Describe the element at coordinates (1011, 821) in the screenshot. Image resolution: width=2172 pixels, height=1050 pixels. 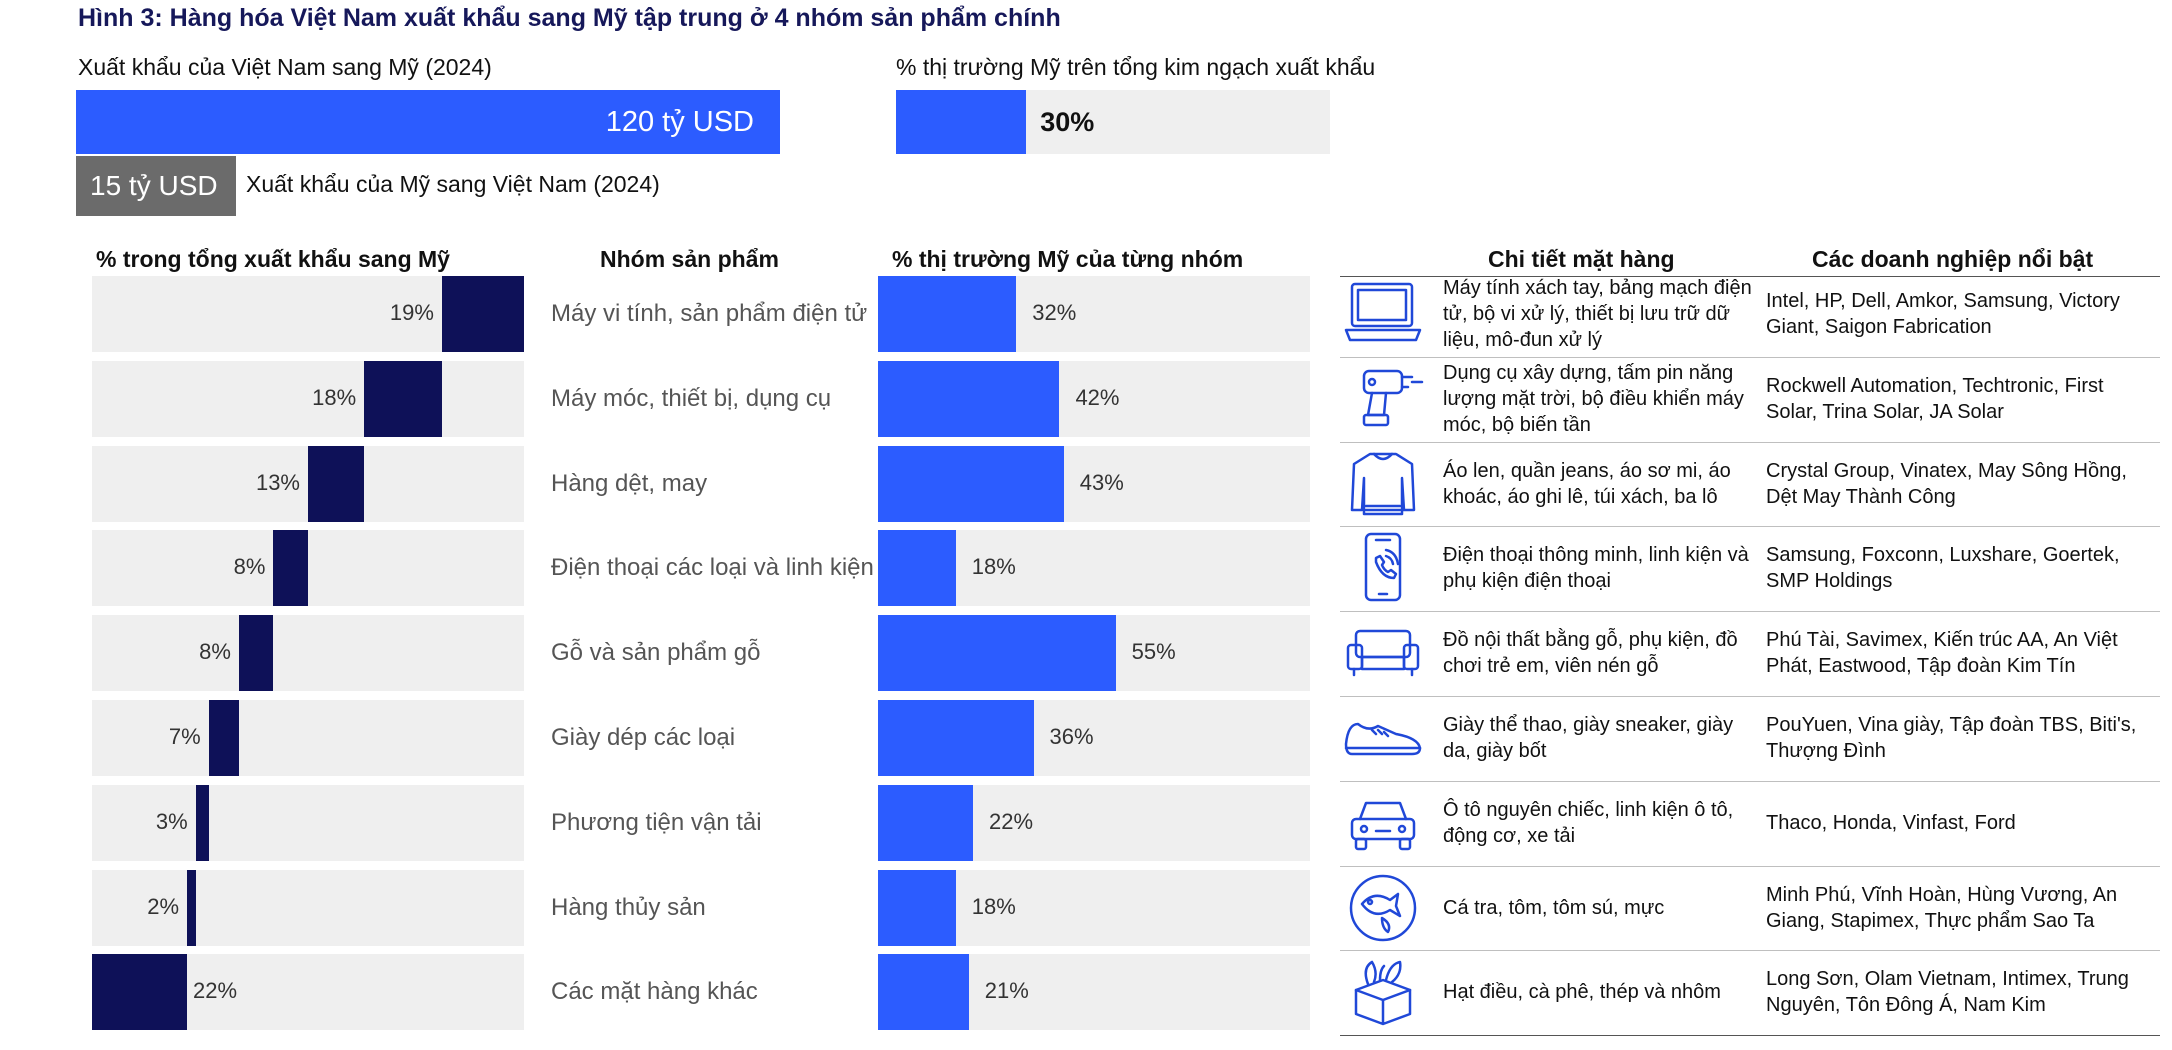
I see `share-us-value: 22%` at that location.